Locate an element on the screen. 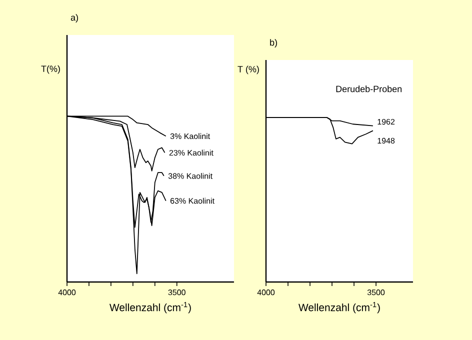 The width and height of the screenshot is (472, 340). y-axis-title: T(%) is located at coordinates (50, 69).